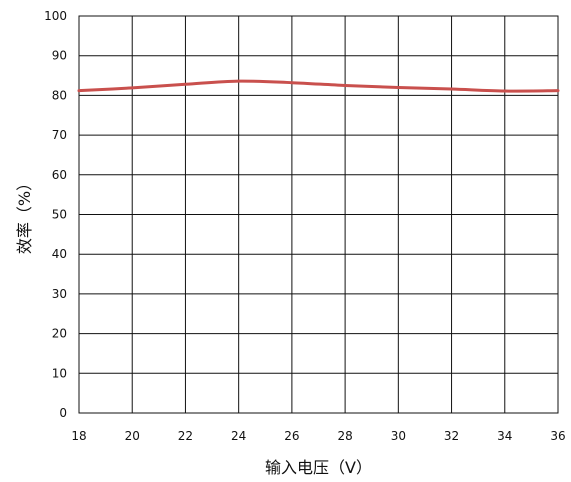 The height and width of the screenshot is (482, 571). I want to click on y-tick-label: 10, so click(59, 373).